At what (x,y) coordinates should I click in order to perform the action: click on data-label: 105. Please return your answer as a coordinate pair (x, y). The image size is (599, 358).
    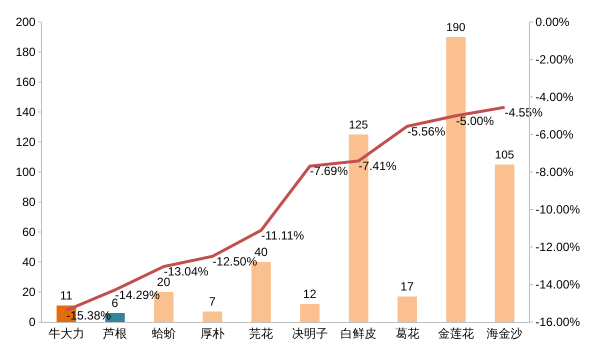
    Looking at the image, I should click on (504, 156).